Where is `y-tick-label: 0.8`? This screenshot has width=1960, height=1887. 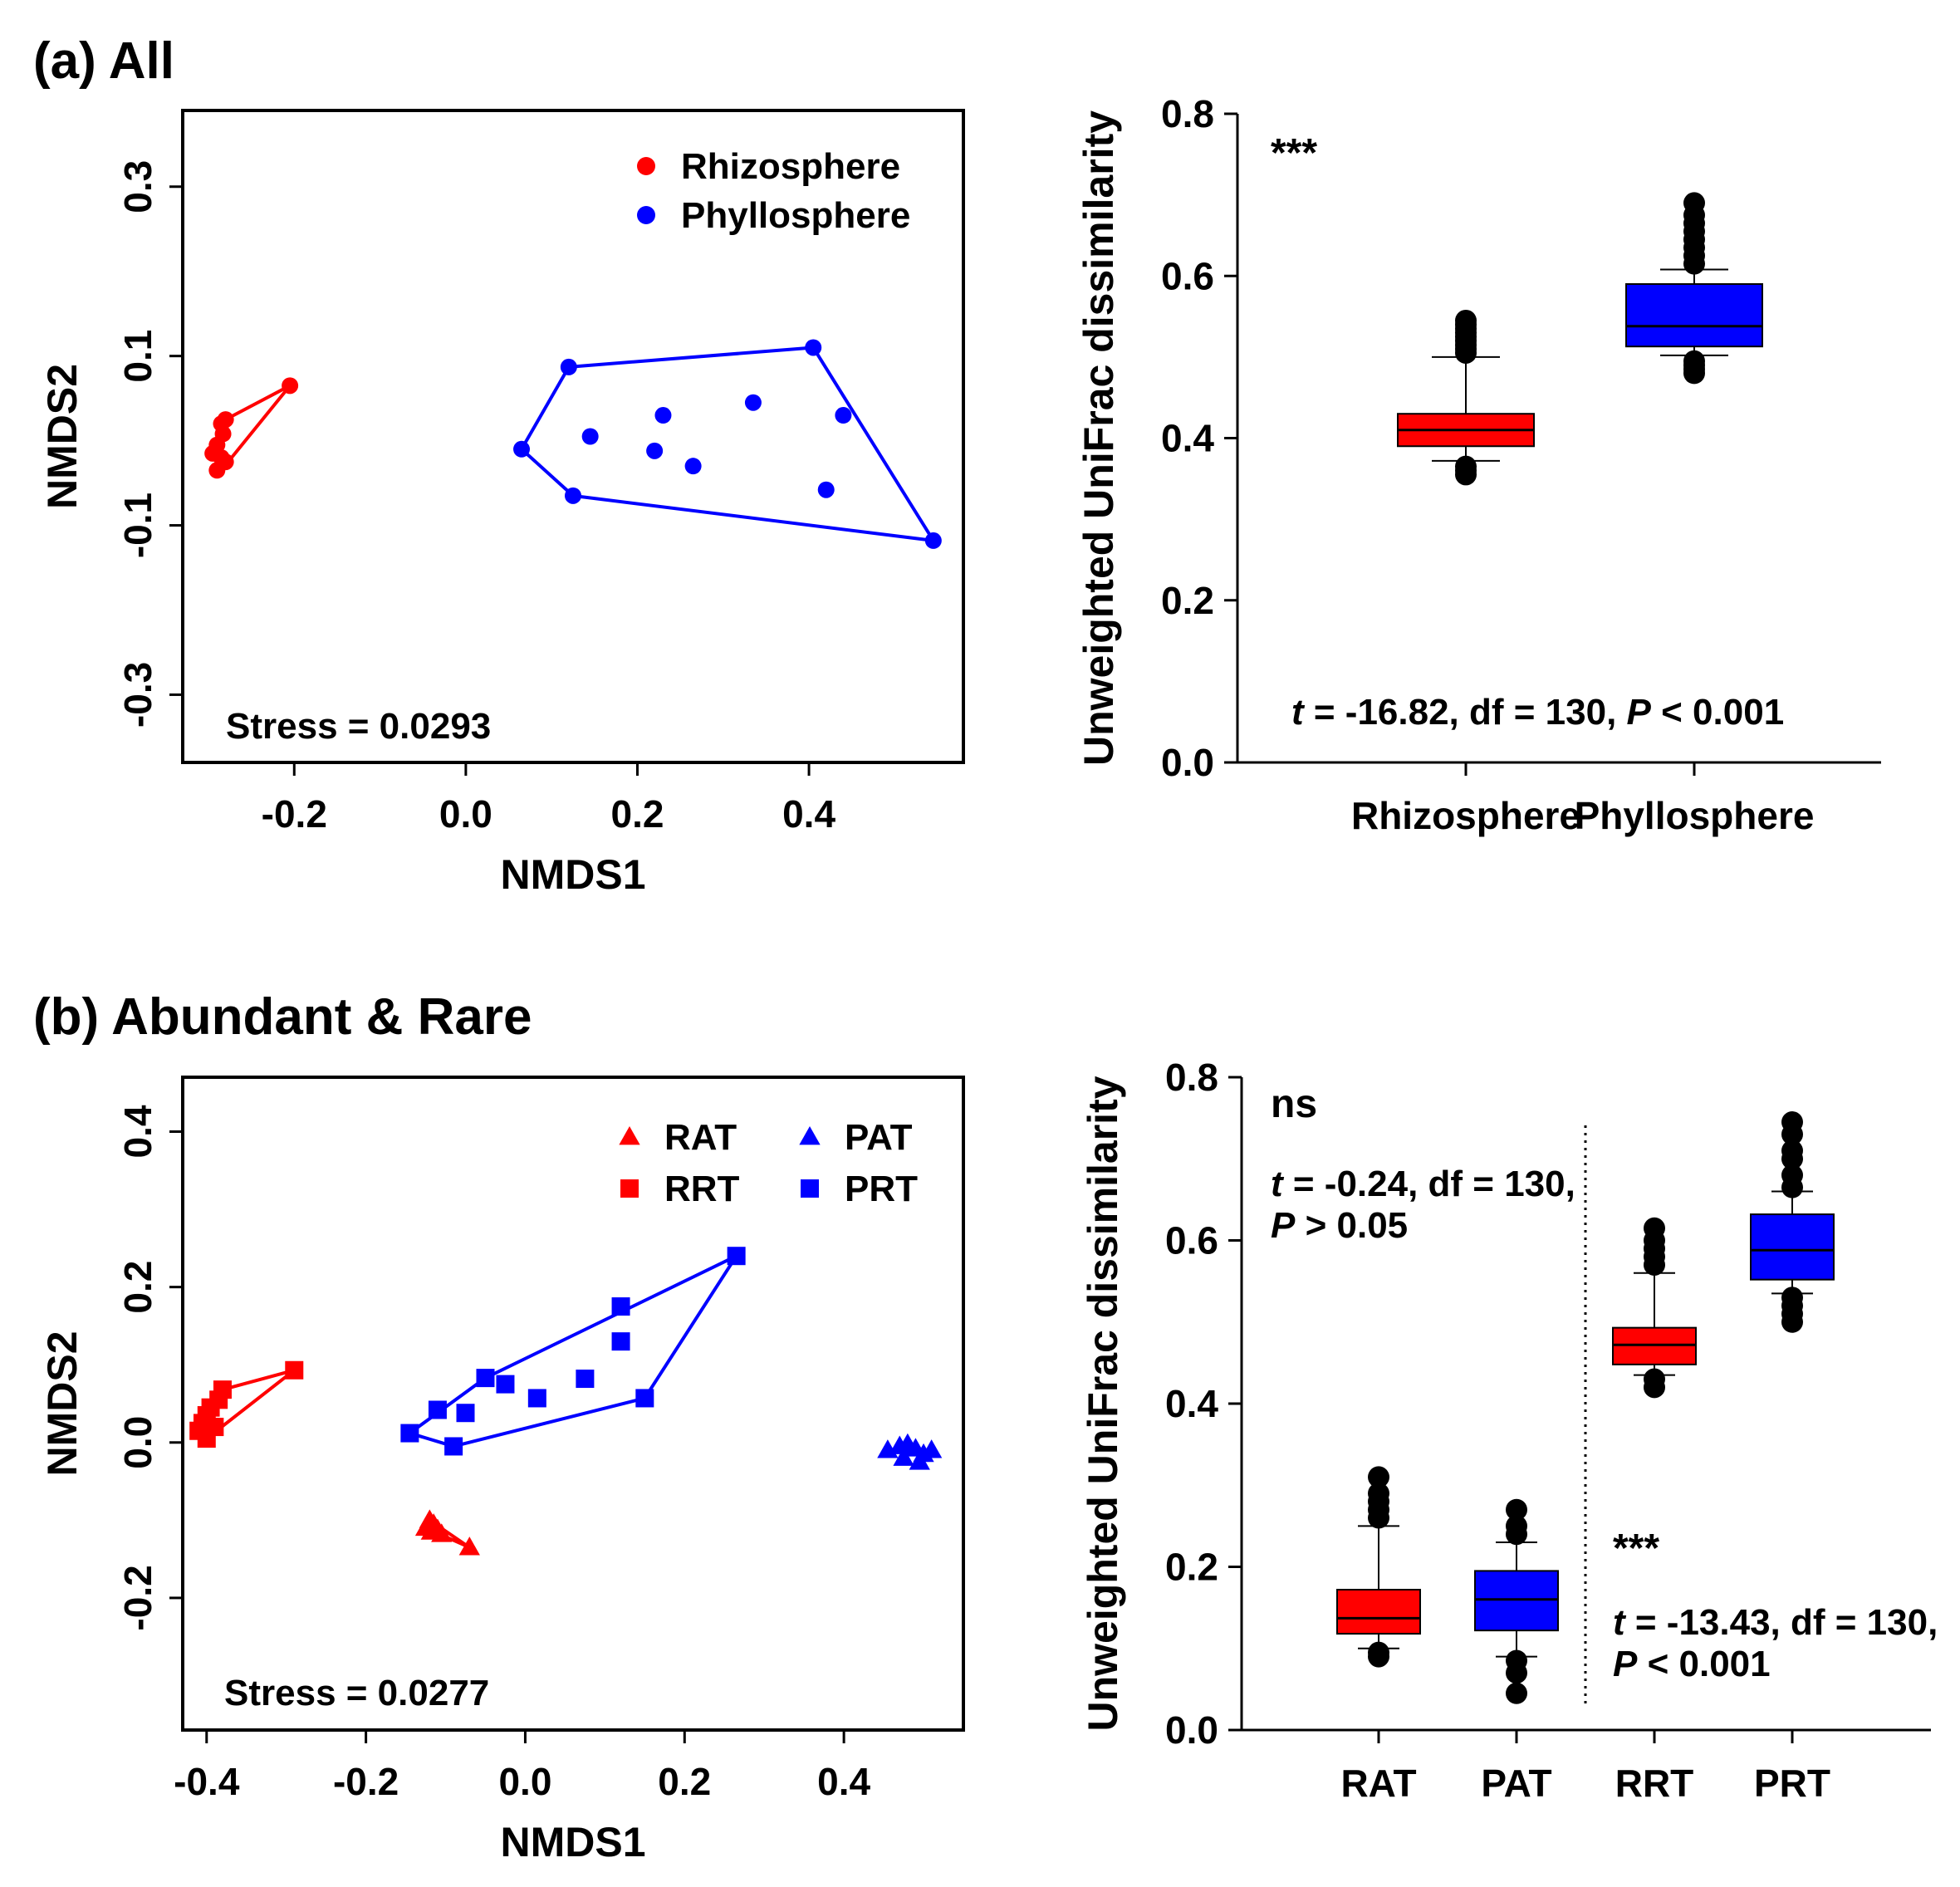
y-tick-label: 0.8 is located at coordinates (1187, 114).